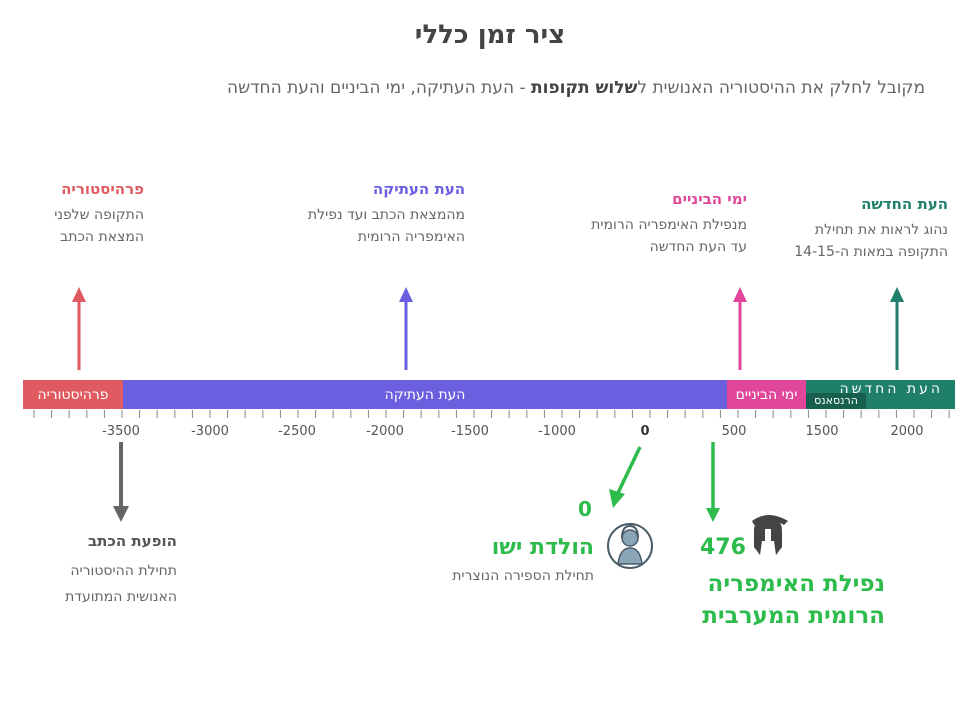 This screenshot has width=980, height=703. I want to click on arrow-head-jesus, so click(617, 498).